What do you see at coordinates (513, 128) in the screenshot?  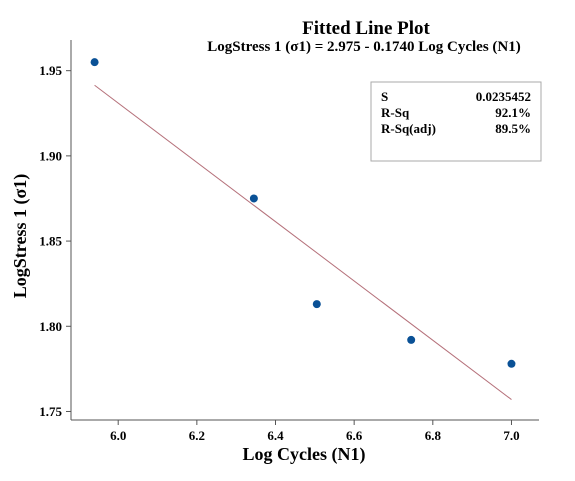 I see `stats-value: 89.5%` at bounding box center [513, 128].